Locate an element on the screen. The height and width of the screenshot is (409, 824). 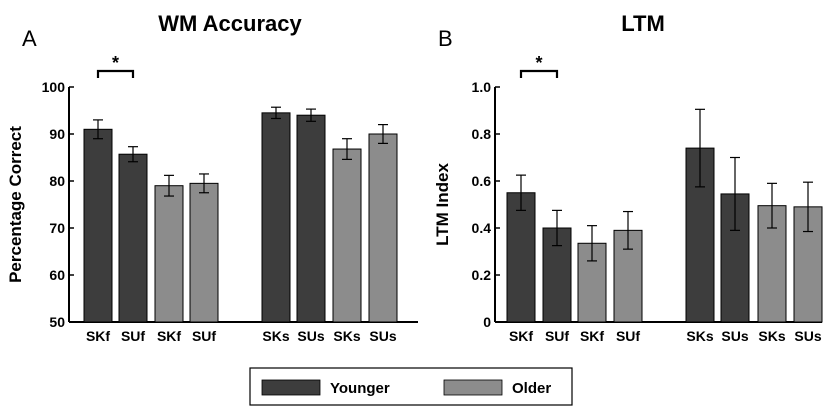
panel-a-label: A is located at coordinates (29, 38).